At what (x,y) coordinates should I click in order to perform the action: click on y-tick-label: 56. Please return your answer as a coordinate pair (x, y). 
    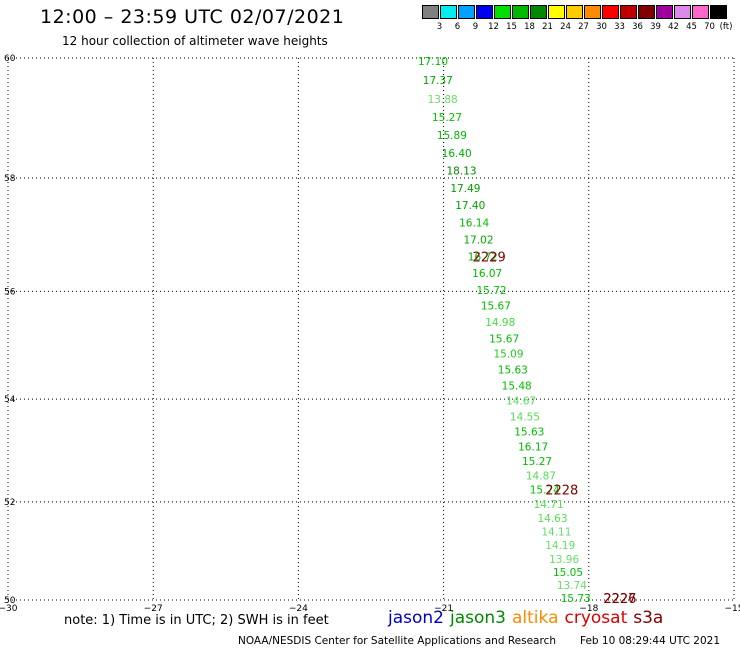
    Looking at the image, I should click on (10, 292).